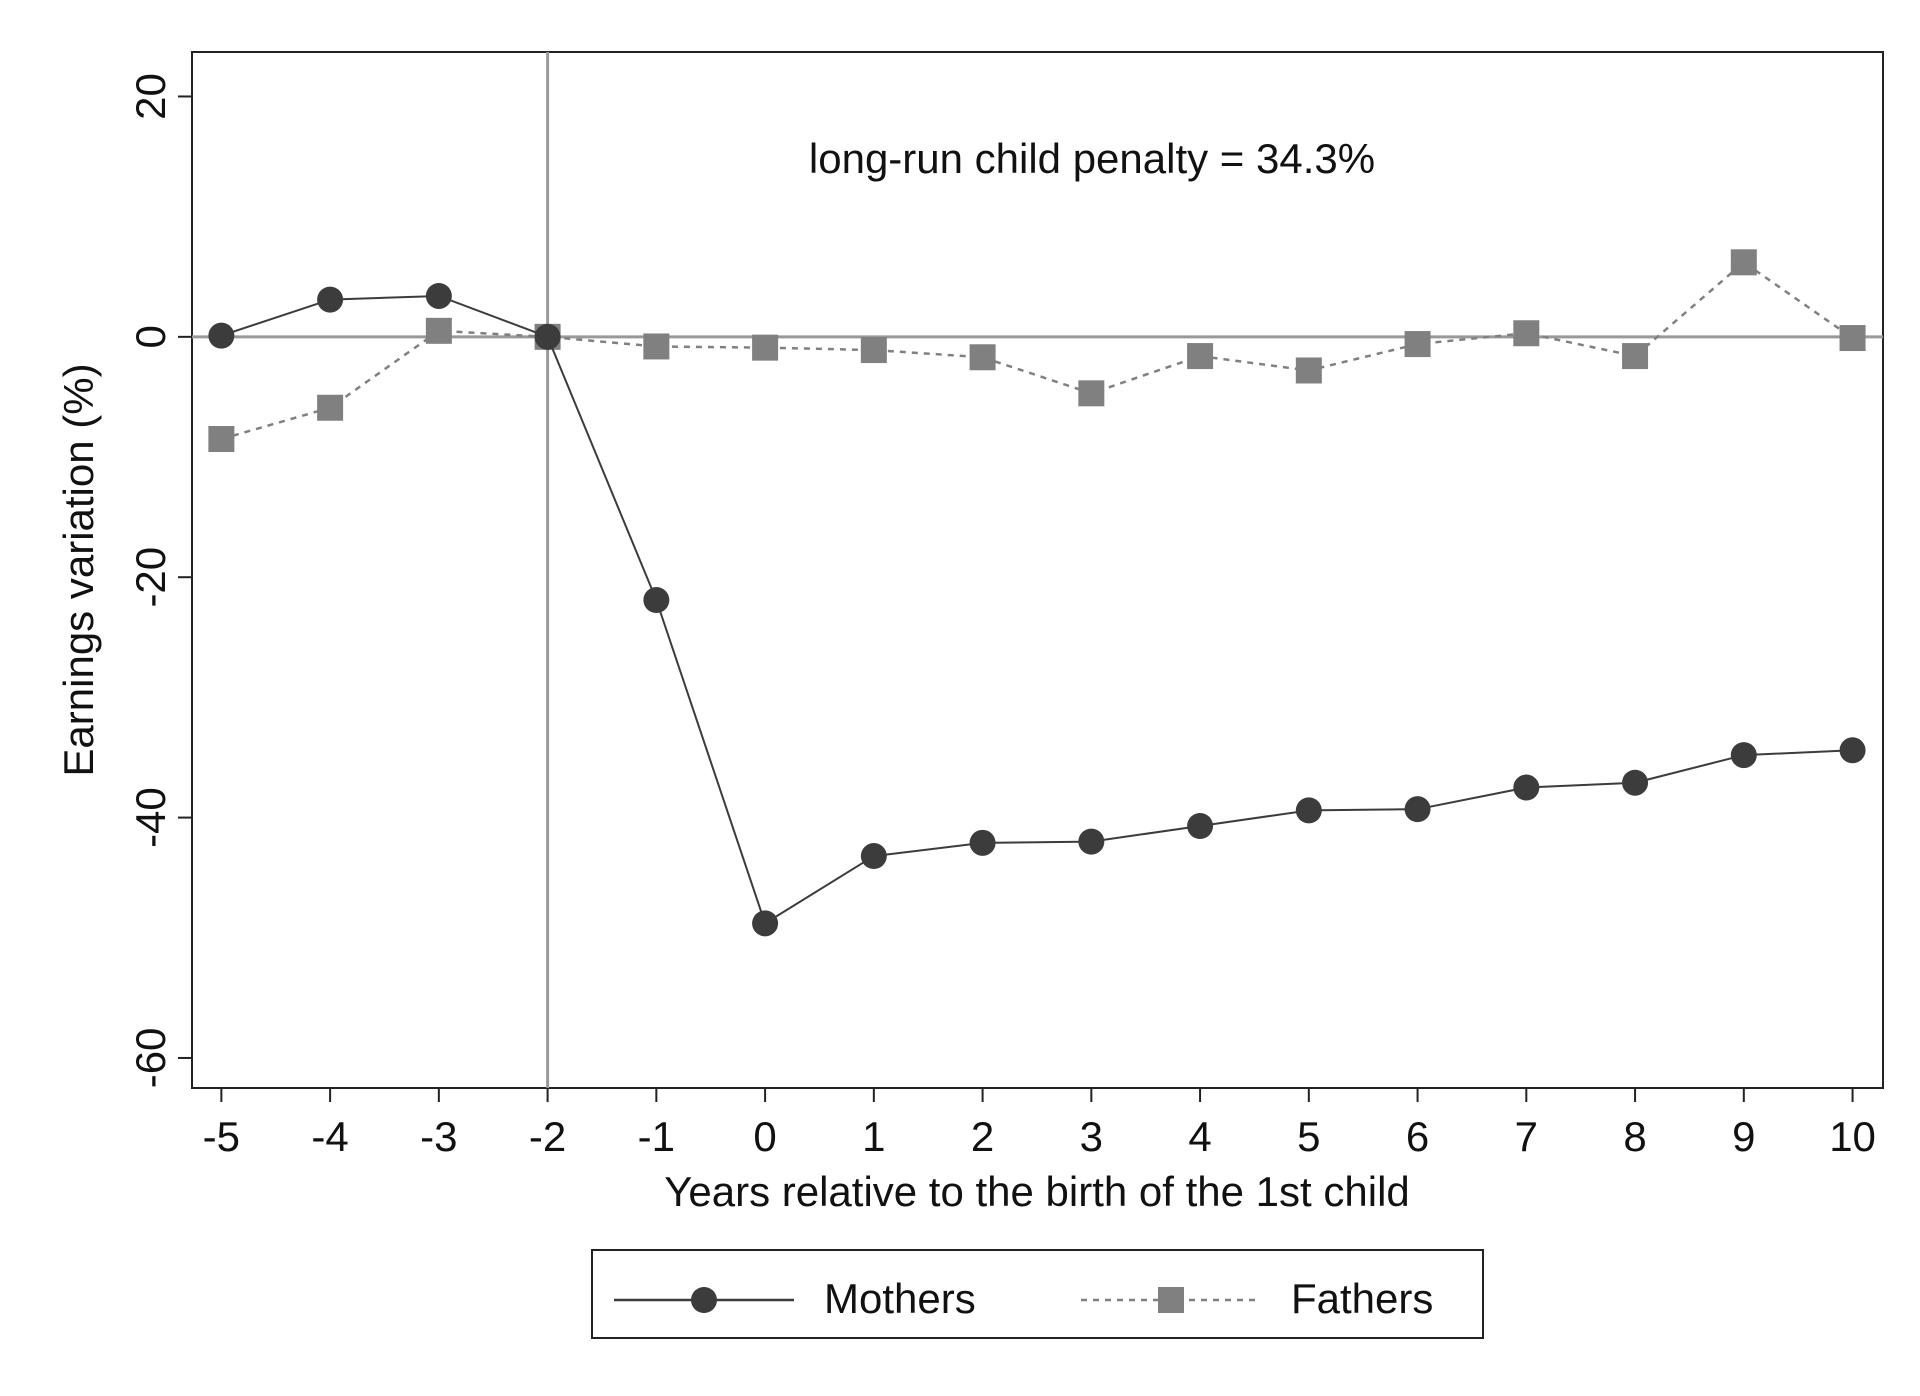  Describe the element at coordinates (1308, 1136) in the screenshot. I see `x-tick-label: 5` at that location.